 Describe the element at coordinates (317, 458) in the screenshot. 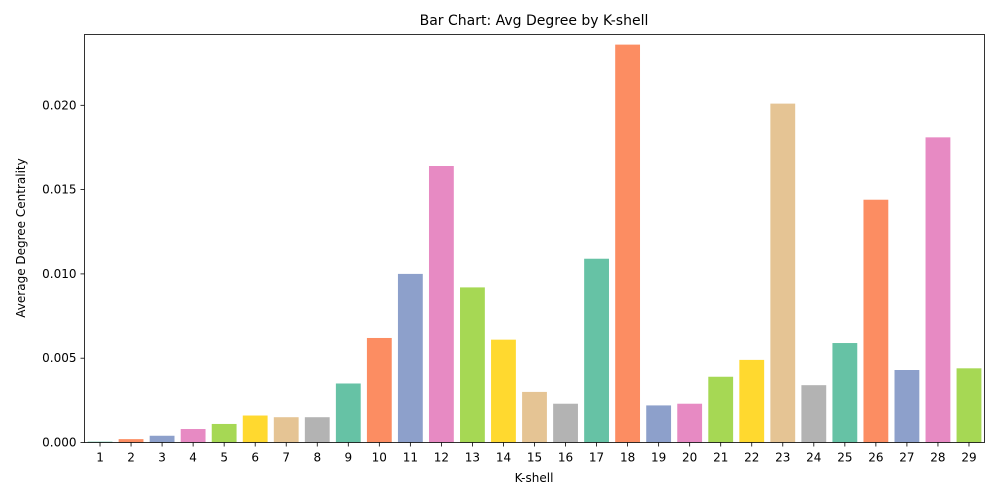

I see `x-tick-label: 8` at that location.